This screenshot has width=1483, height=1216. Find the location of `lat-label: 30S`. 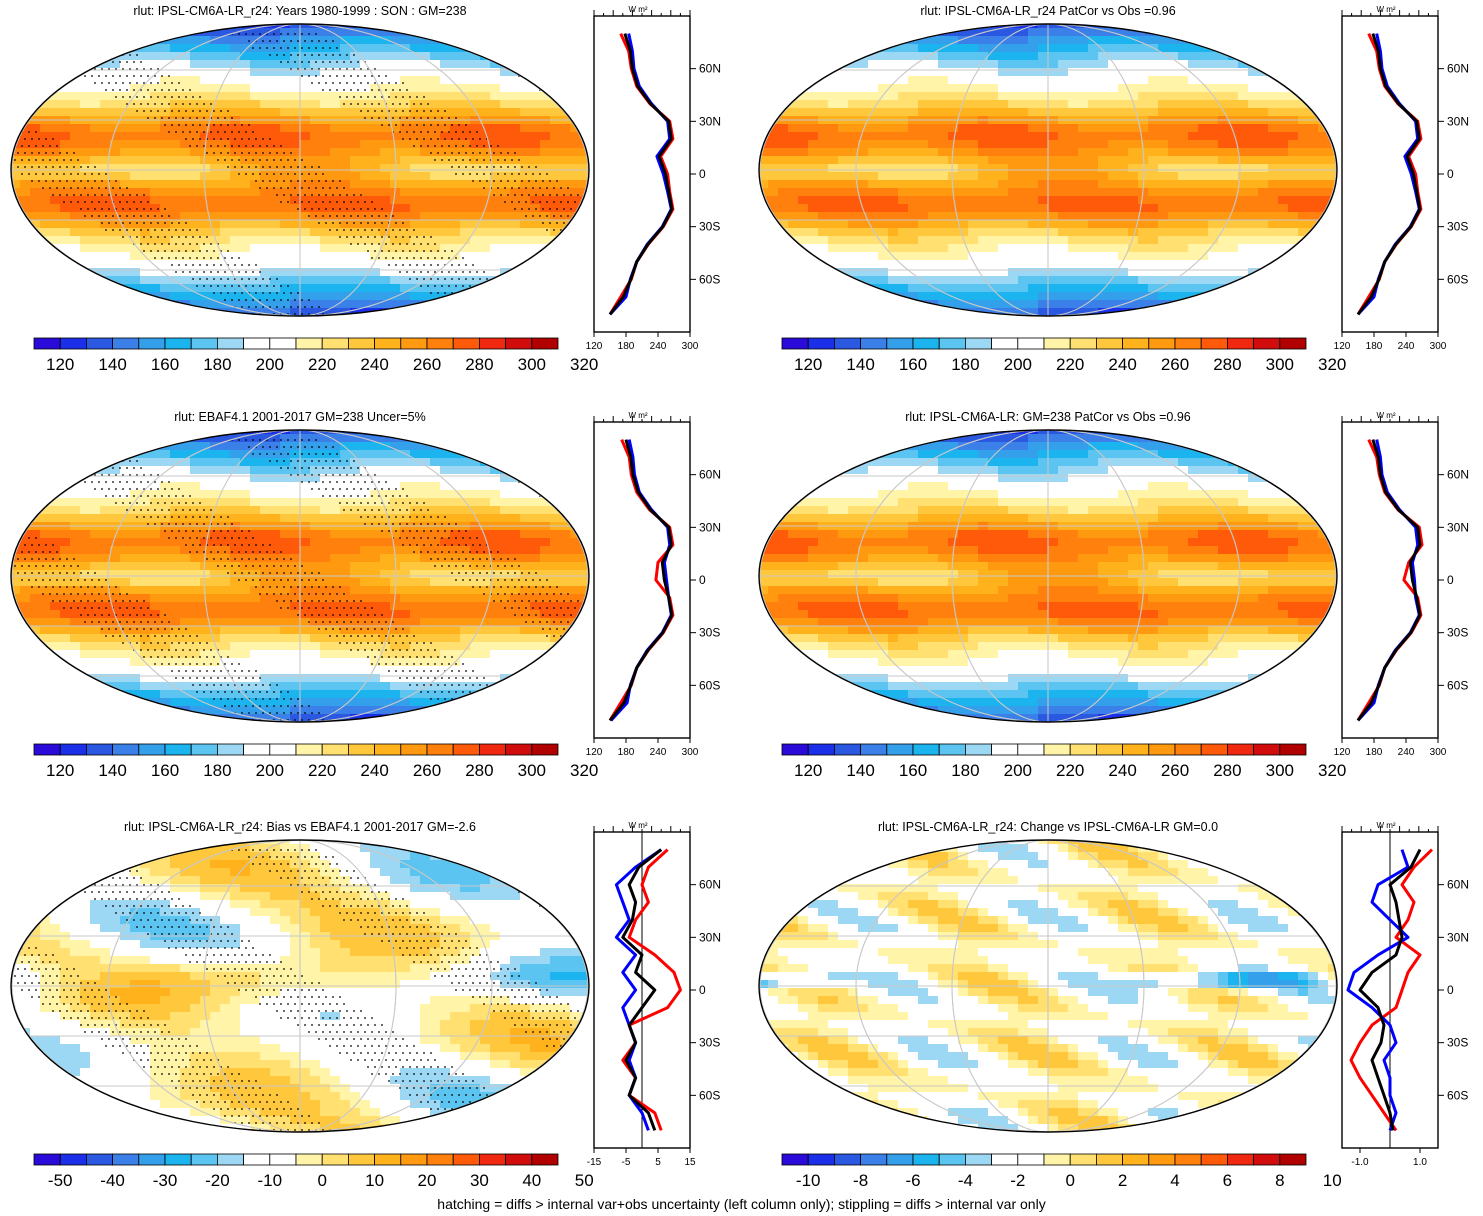

lat-label: 30S is located at coordinates (709, 227).